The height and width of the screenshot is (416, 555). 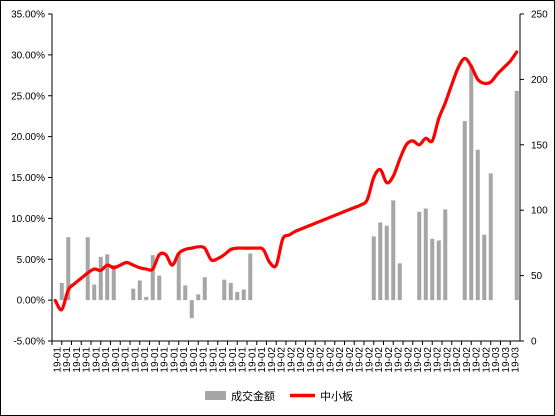 What do you see at coordinates (31, 301) in the screenshot?
I see `left-tick-label-1: 0.00%` at bounding box center [31, 301].